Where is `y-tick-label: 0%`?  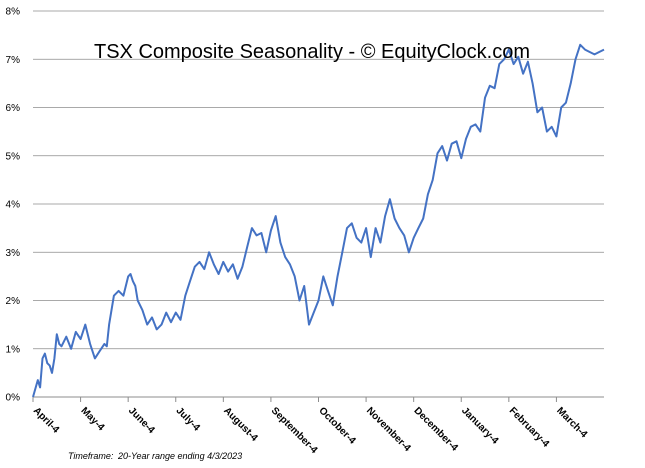
y-tick-label: 0% is located at coordinates (13, 398).